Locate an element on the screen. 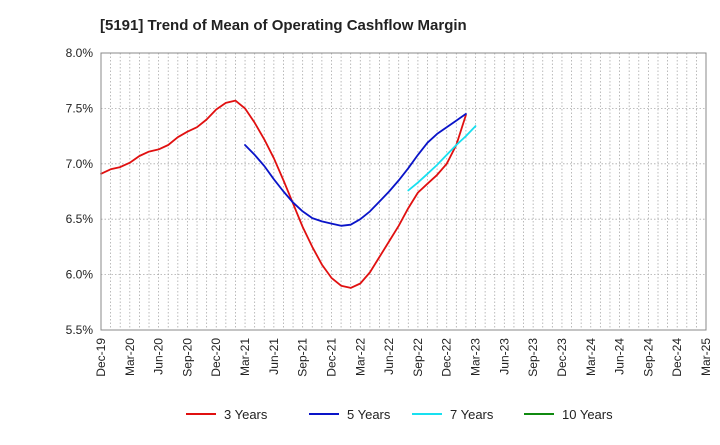  x-tick-label: Sep-23 is located at coordinates (533, 357).